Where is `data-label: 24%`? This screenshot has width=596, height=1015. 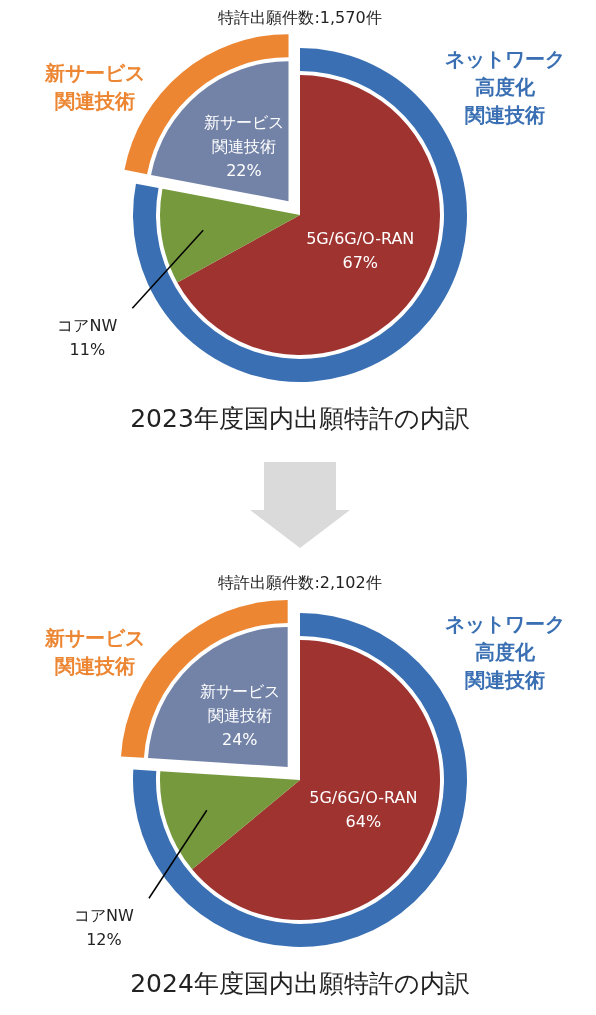
data-label: 24% is located at coordinates (239, 739).